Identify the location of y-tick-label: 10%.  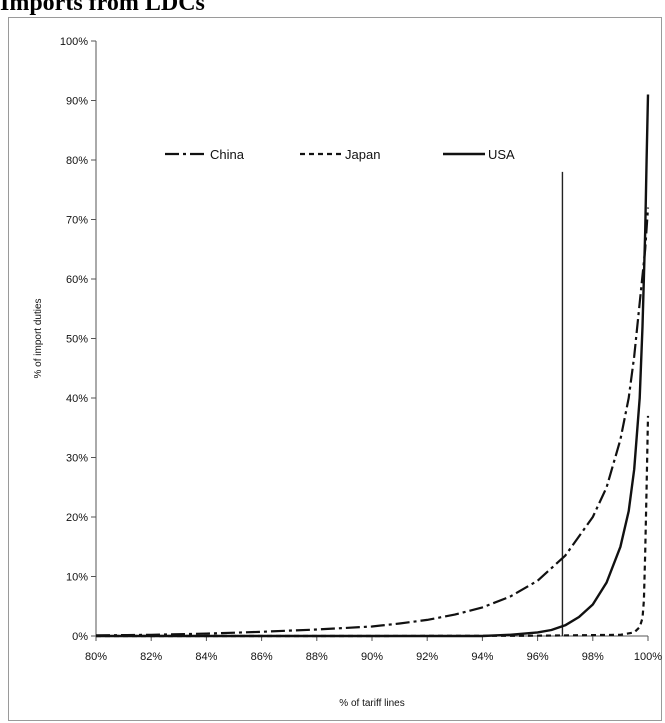
(77, 578).